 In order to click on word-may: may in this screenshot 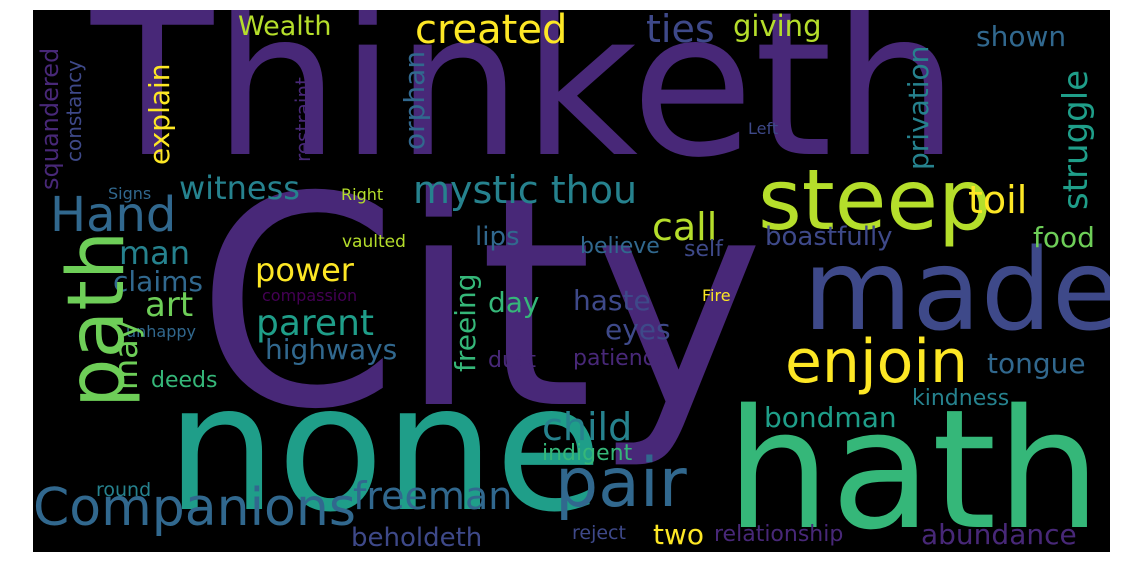, I will do `click(126, 355)`.